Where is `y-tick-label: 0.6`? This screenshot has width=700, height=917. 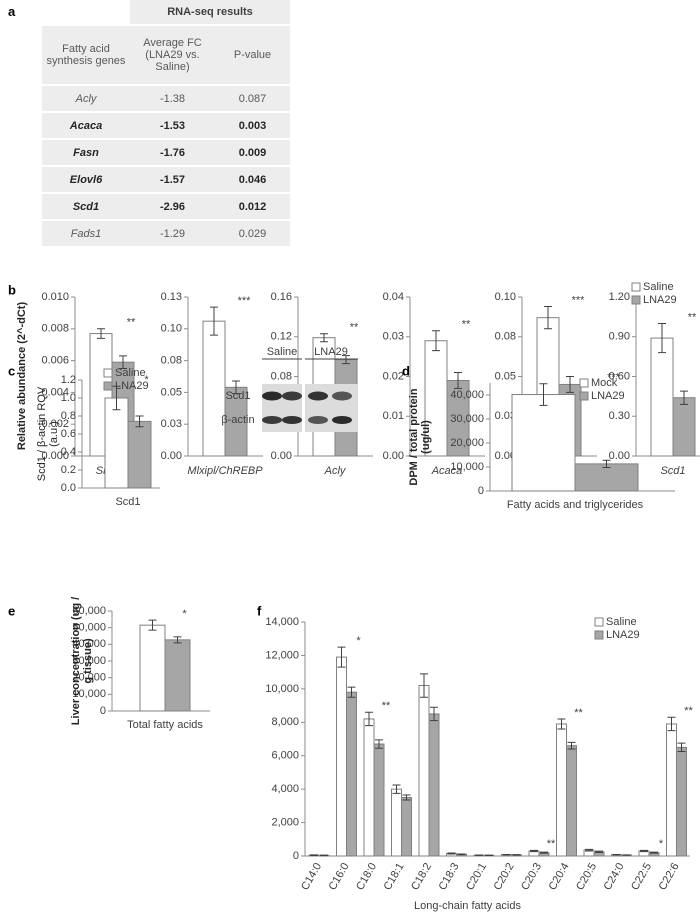
y-tick-label: 0.6 is located at coordinates (68, 434).